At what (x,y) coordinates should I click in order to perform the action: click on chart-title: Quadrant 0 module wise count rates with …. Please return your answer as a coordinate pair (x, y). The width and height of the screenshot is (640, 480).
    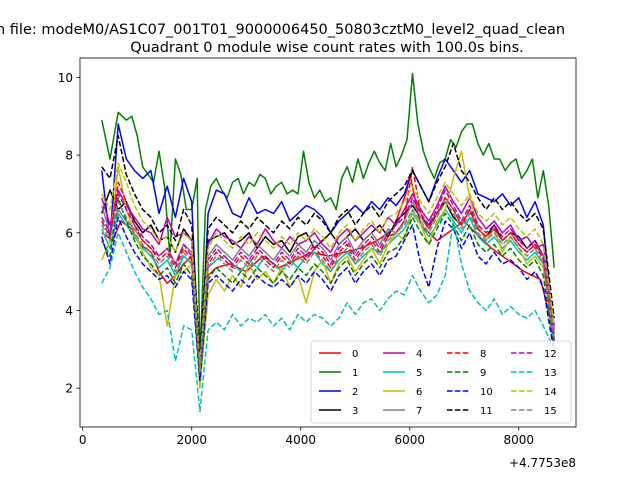
    Looking at the image, I should click on (327, 48).